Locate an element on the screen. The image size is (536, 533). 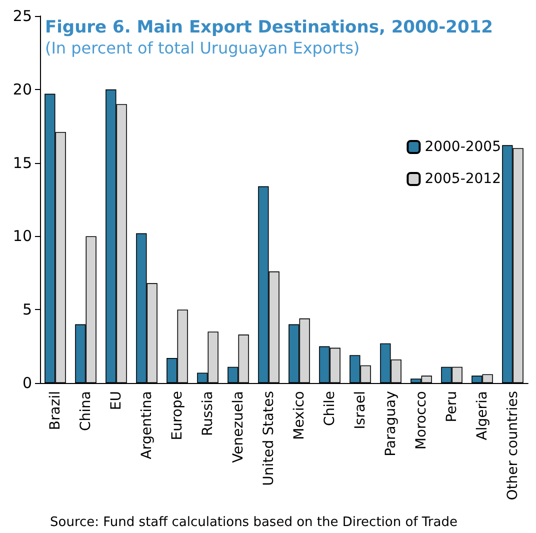
x-tick-label: Chile is located at coordinates (330, 408).